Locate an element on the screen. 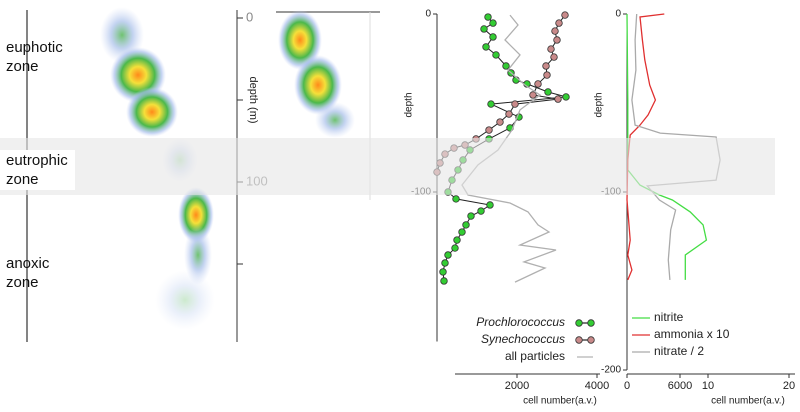  zone-label: eutrophic zone is located at coordinates (37, 170).